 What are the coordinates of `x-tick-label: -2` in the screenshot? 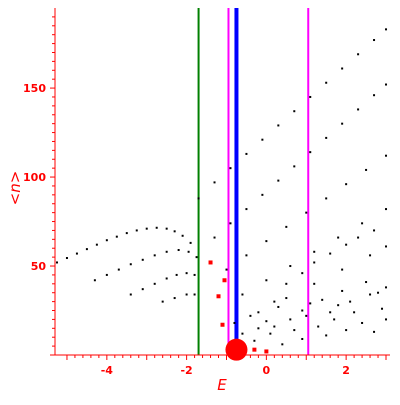 It's located at (186, 370).